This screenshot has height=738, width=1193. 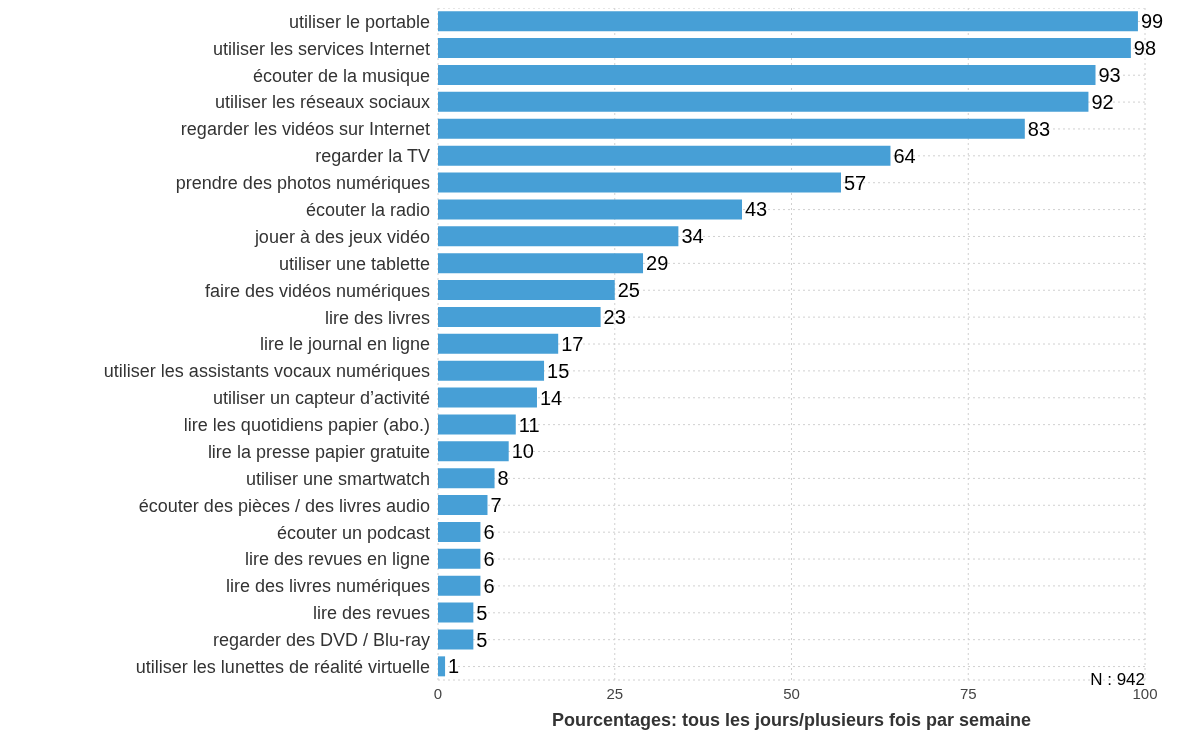 I want to click on data-label: 15, so click(x=558, y=370).